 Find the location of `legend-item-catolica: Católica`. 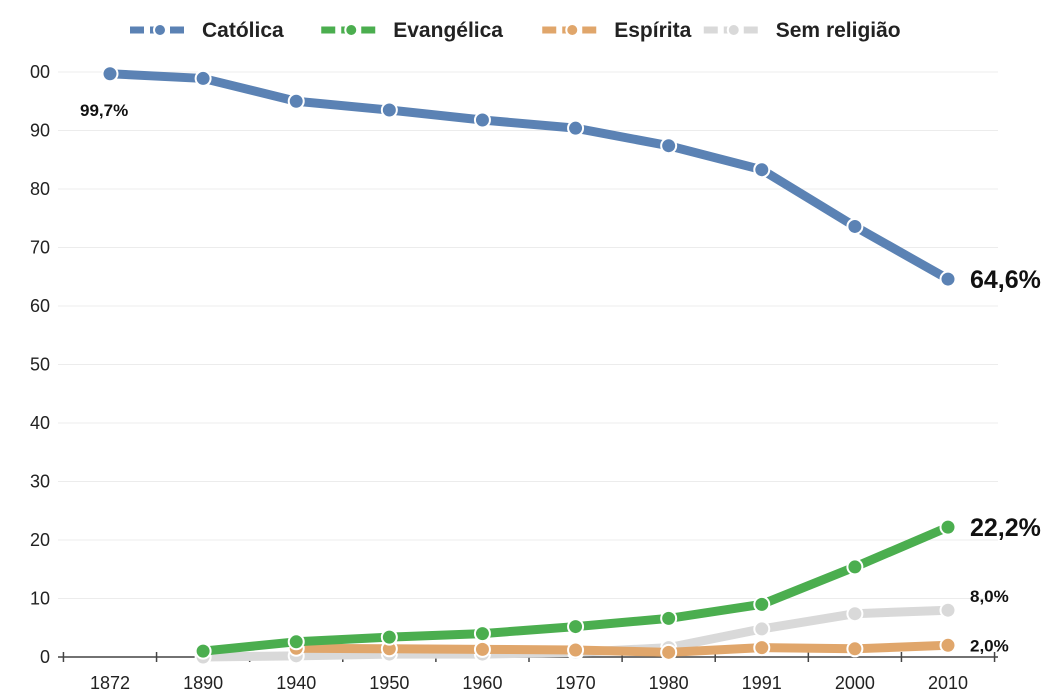

legend-item-catolica: Católica is located at coordinates (207, 30).